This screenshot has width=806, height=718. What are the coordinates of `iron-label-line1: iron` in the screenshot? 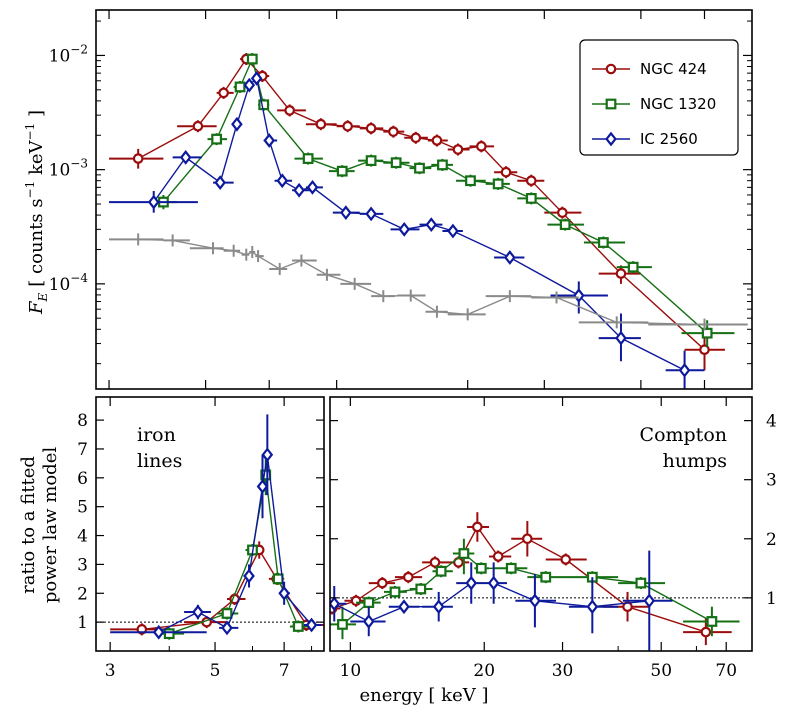 It's located at (156, 435).